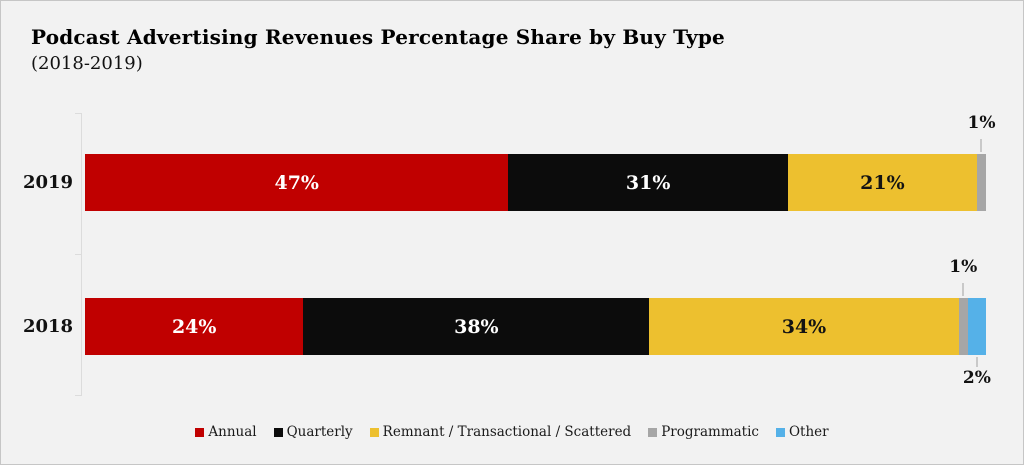  I want to click on segment-value-label-above-2018: 1%, so click(963, 267).